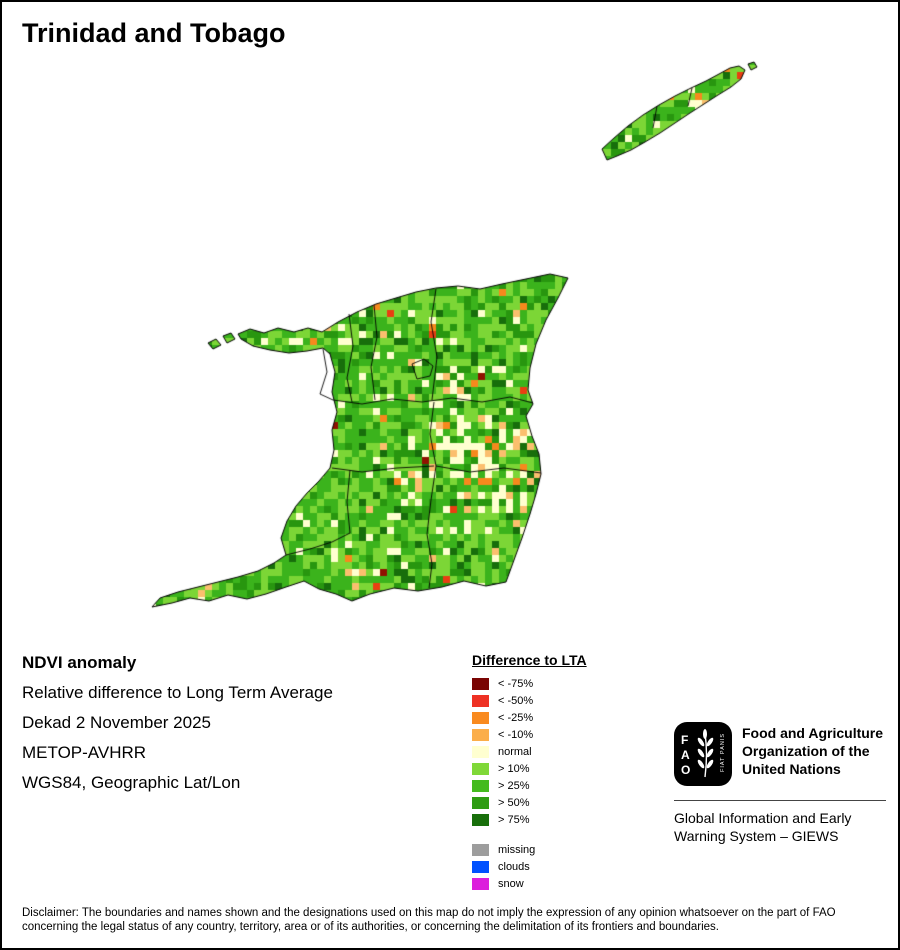 Image resolution: width=900 pixels, height=950 pixels. I want to click on legend-entry: normal, so click(529, 751).